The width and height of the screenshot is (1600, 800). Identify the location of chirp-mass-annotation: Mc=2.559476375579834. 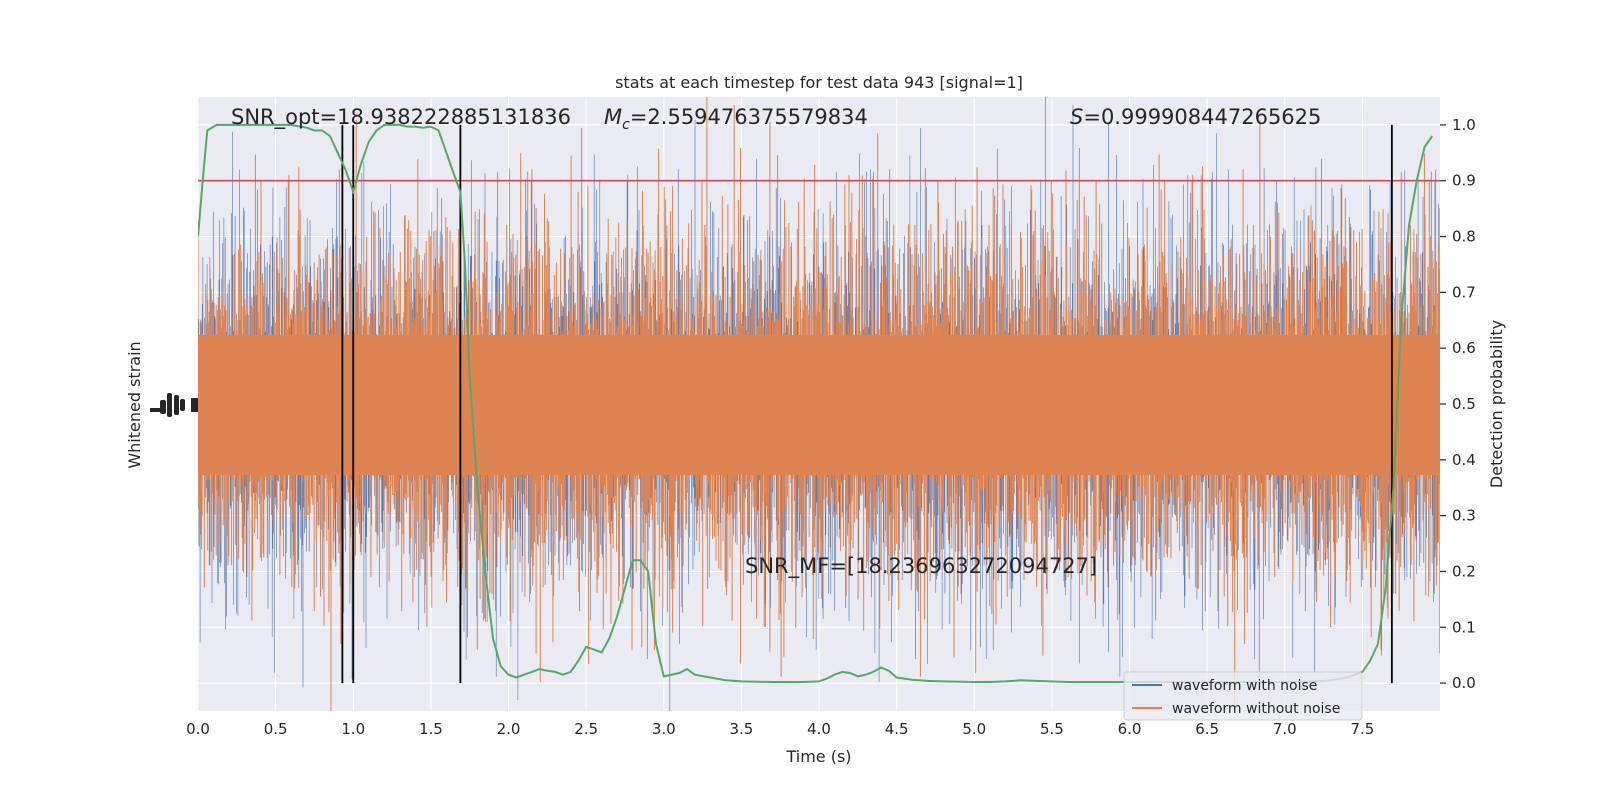
(736, 119).